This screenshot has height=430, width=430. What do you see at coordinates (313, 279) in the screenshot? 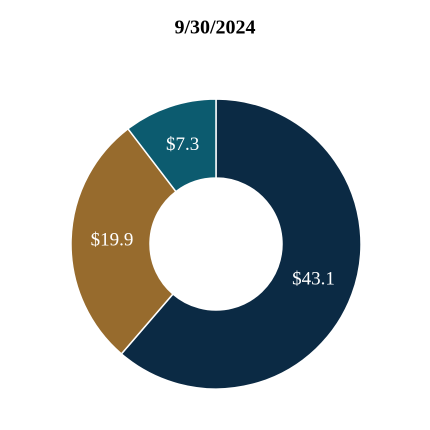
I see `data-label: $43.1` at bounding box center [313, 279].